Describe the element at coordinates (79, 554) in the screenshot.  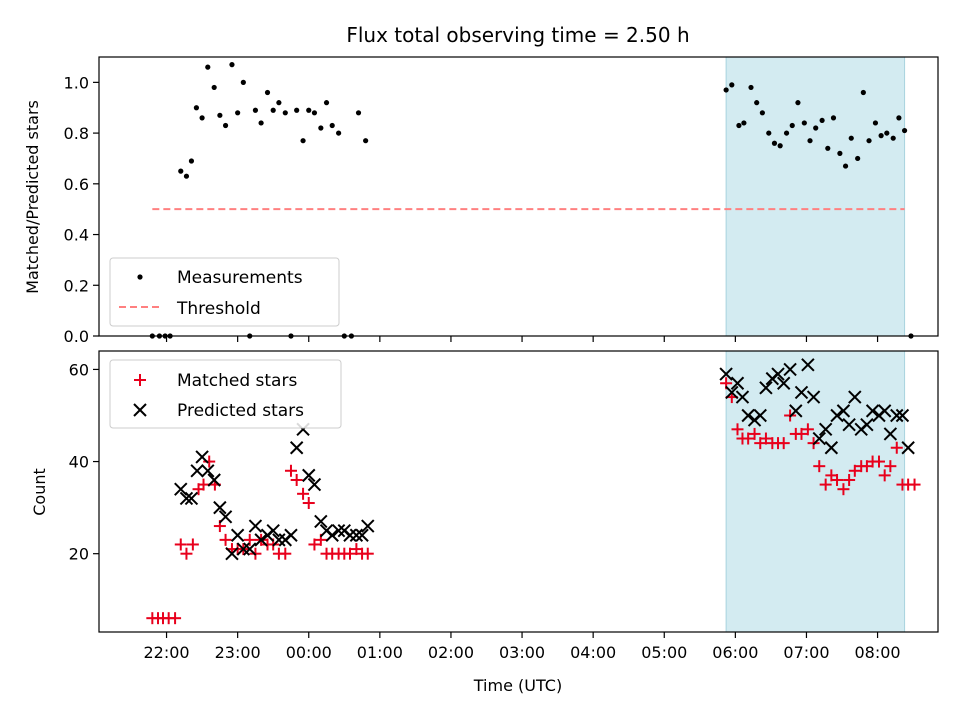
I see `bottom-y-tick-label: 20` at that location.